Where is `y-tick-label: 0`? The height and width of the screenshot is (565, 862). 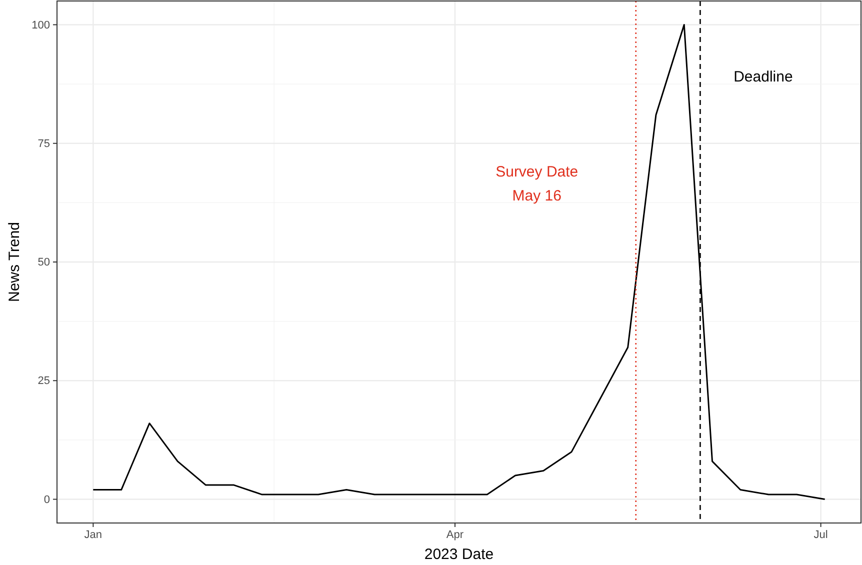
y-tick-label: 0 is located at coordinates (47, 500).